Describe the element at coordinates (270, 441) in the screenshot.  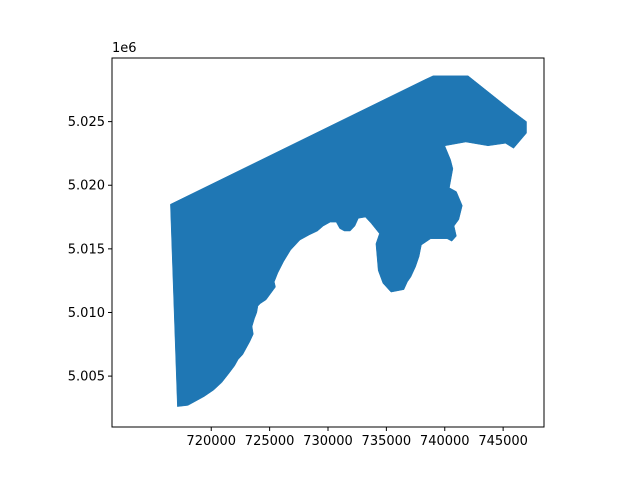
I see `x-tick-label: 725000` at that location.